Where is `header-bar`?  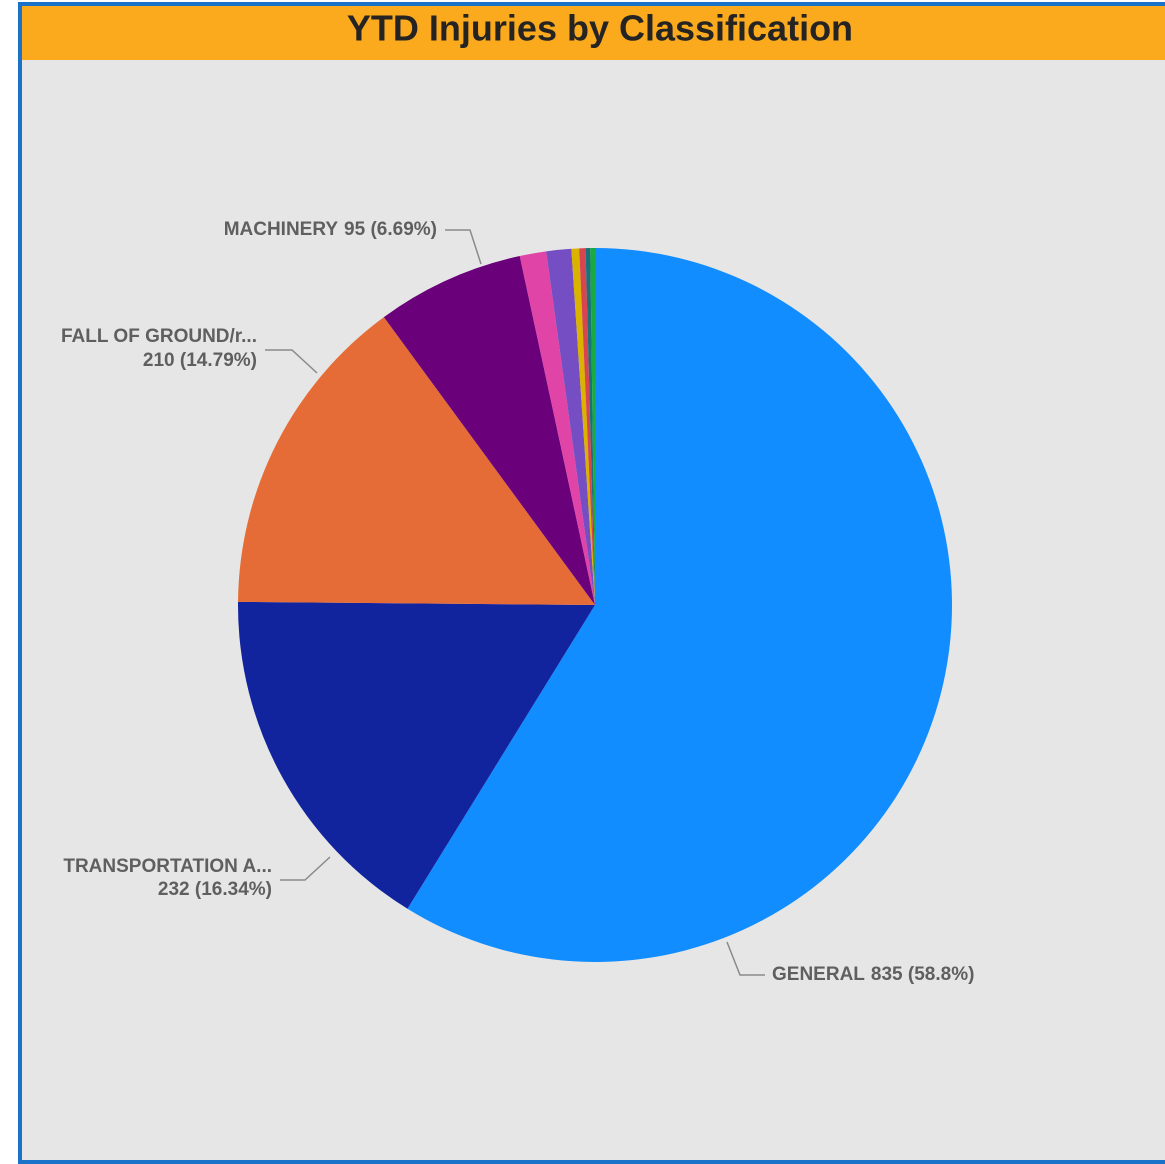
header-bar is located at coordinates (593, 33).